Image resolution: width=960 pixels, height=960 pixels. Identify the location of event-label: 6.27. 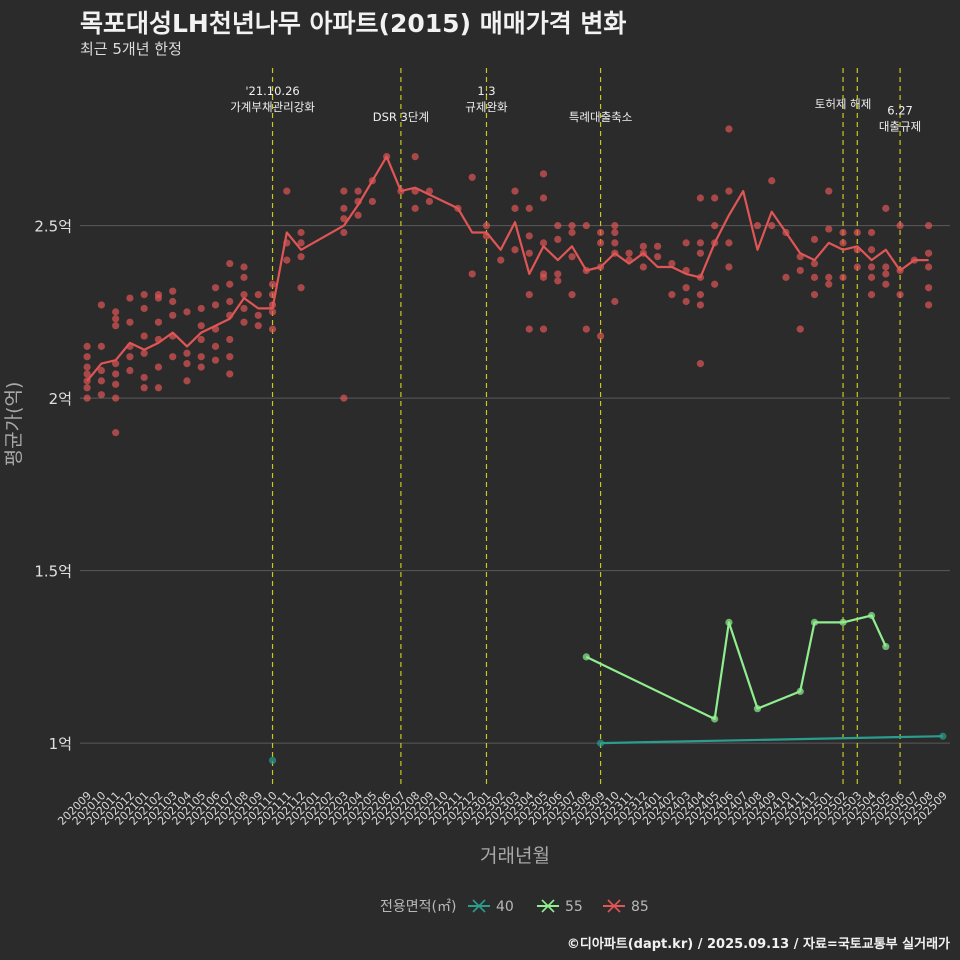
(900, 111).